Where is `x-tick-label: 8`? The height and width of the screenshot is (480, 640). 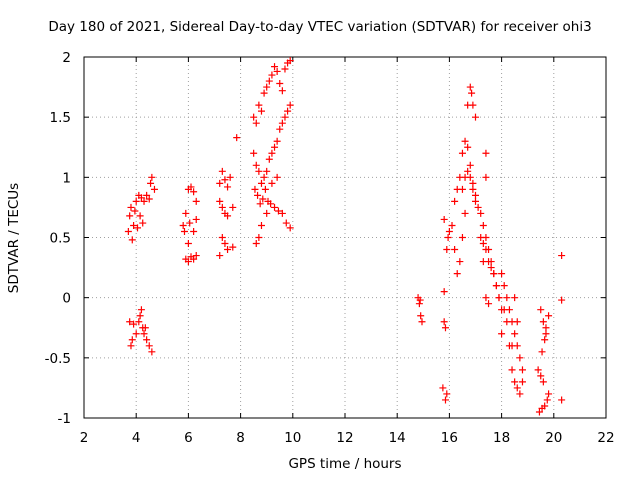 x-tick-label: 8 is located at coordinates (240, 438).